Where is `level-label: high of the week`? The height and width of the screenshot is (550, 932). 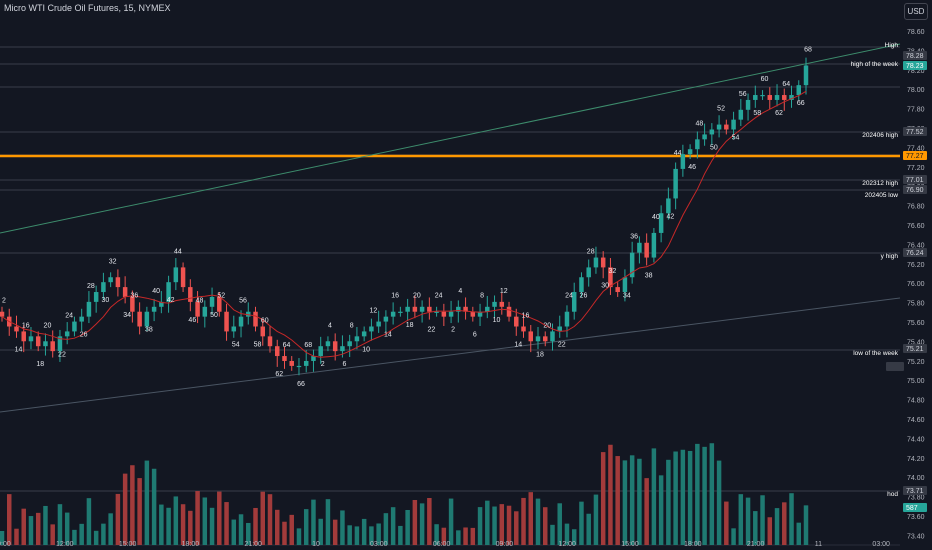 level-label: high of the week is located at coordinates (875, 64).